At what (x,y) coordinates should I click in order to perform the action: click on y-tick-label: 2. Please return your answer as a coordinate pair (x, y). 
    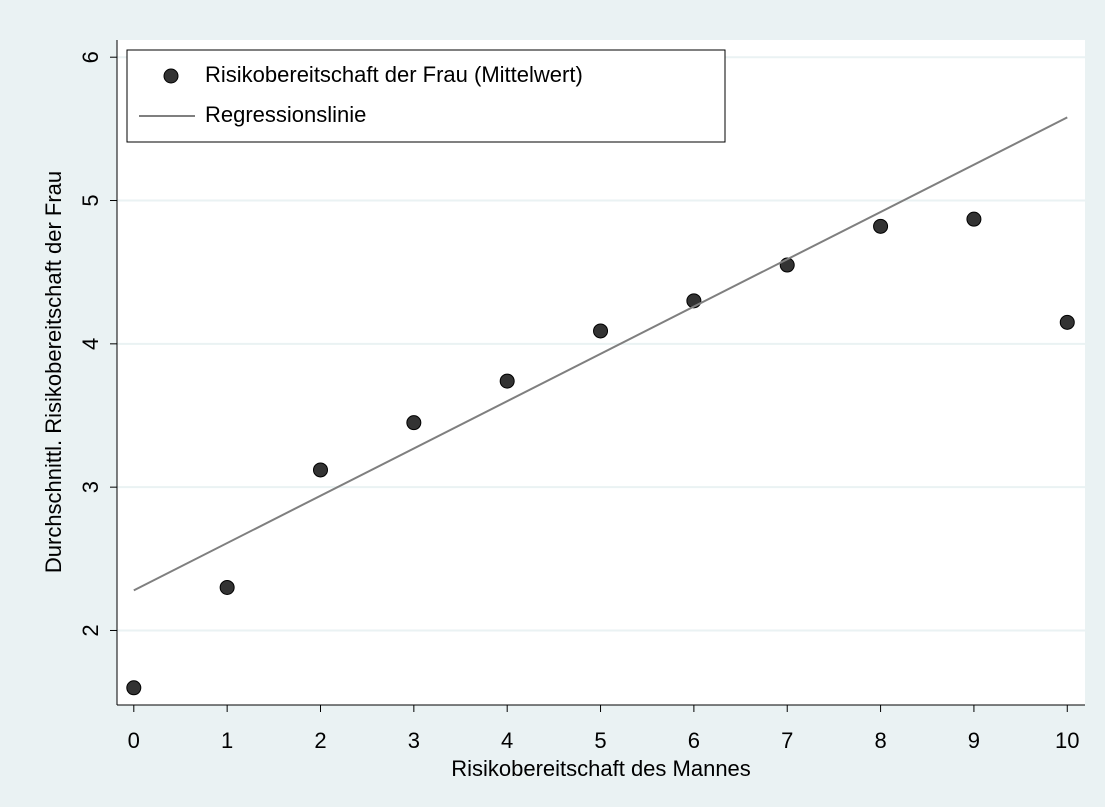
    Looking at the image, I should click on (90, 630).